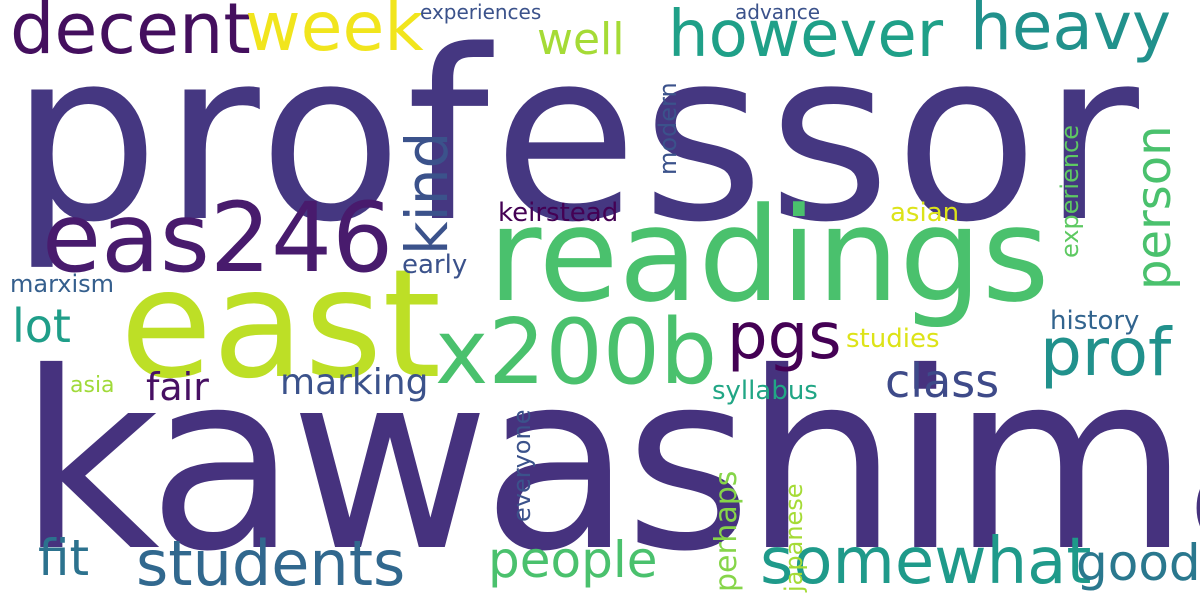 The width and height of the screenshot is (1200, 600). I want to click on word-x200b: x200b, so click(576, 352).